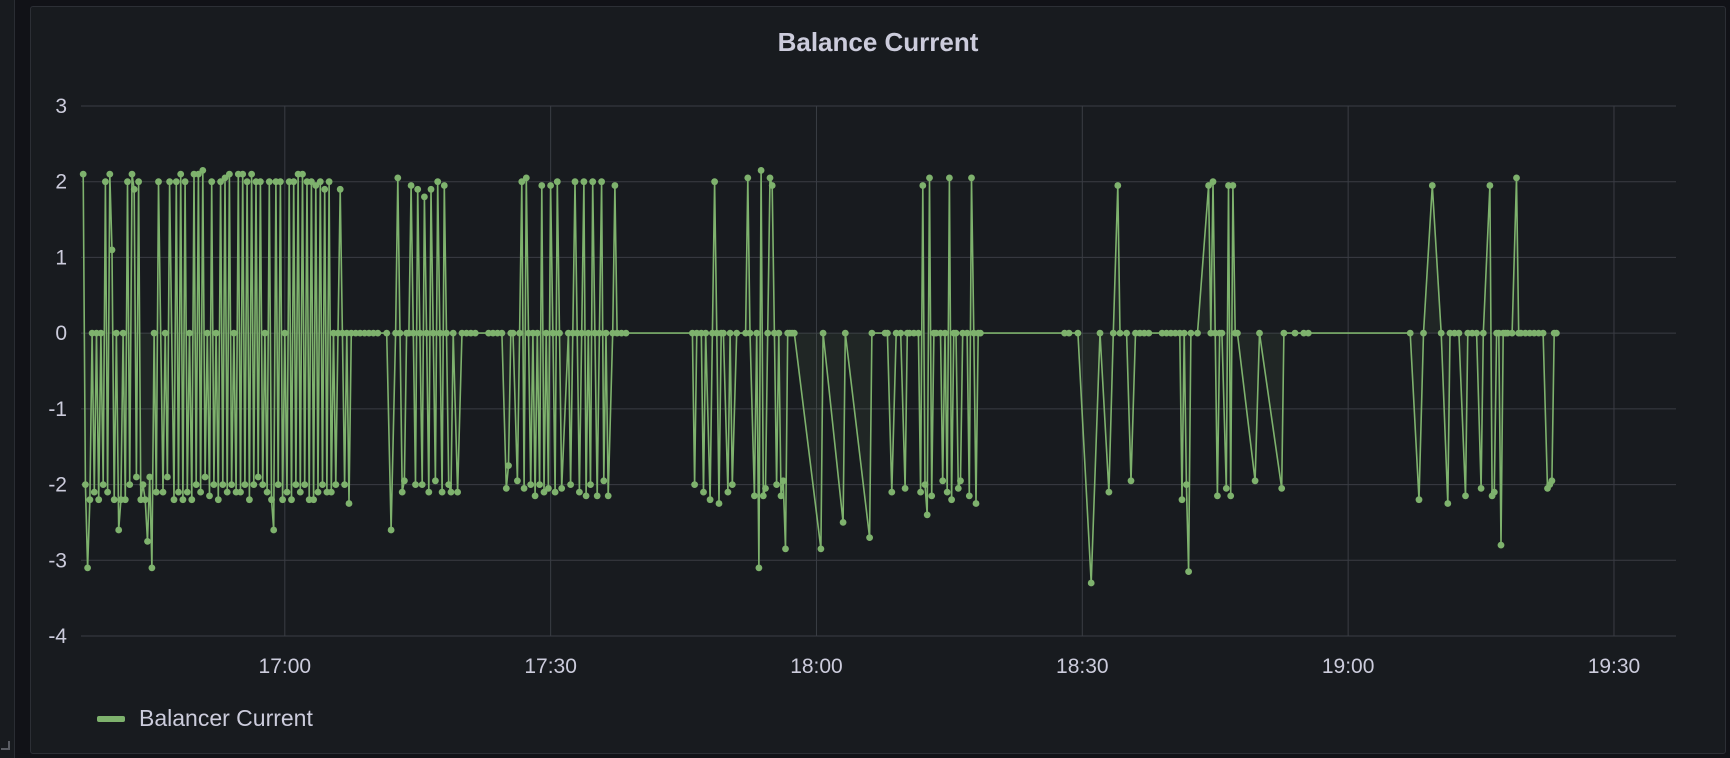 The image size is (1730, 758). I want to click on x-tick-label: 19:00, so click(1348, 666).